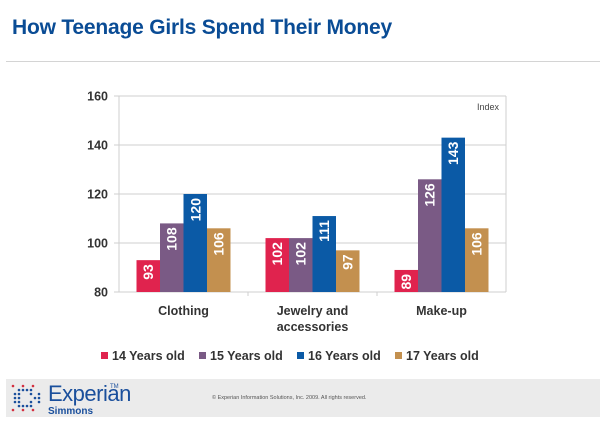  What do you see at coordinates (324, 231) in the screenshot?
I see `bar-value-label: 111` at bounding box center [324, 231].